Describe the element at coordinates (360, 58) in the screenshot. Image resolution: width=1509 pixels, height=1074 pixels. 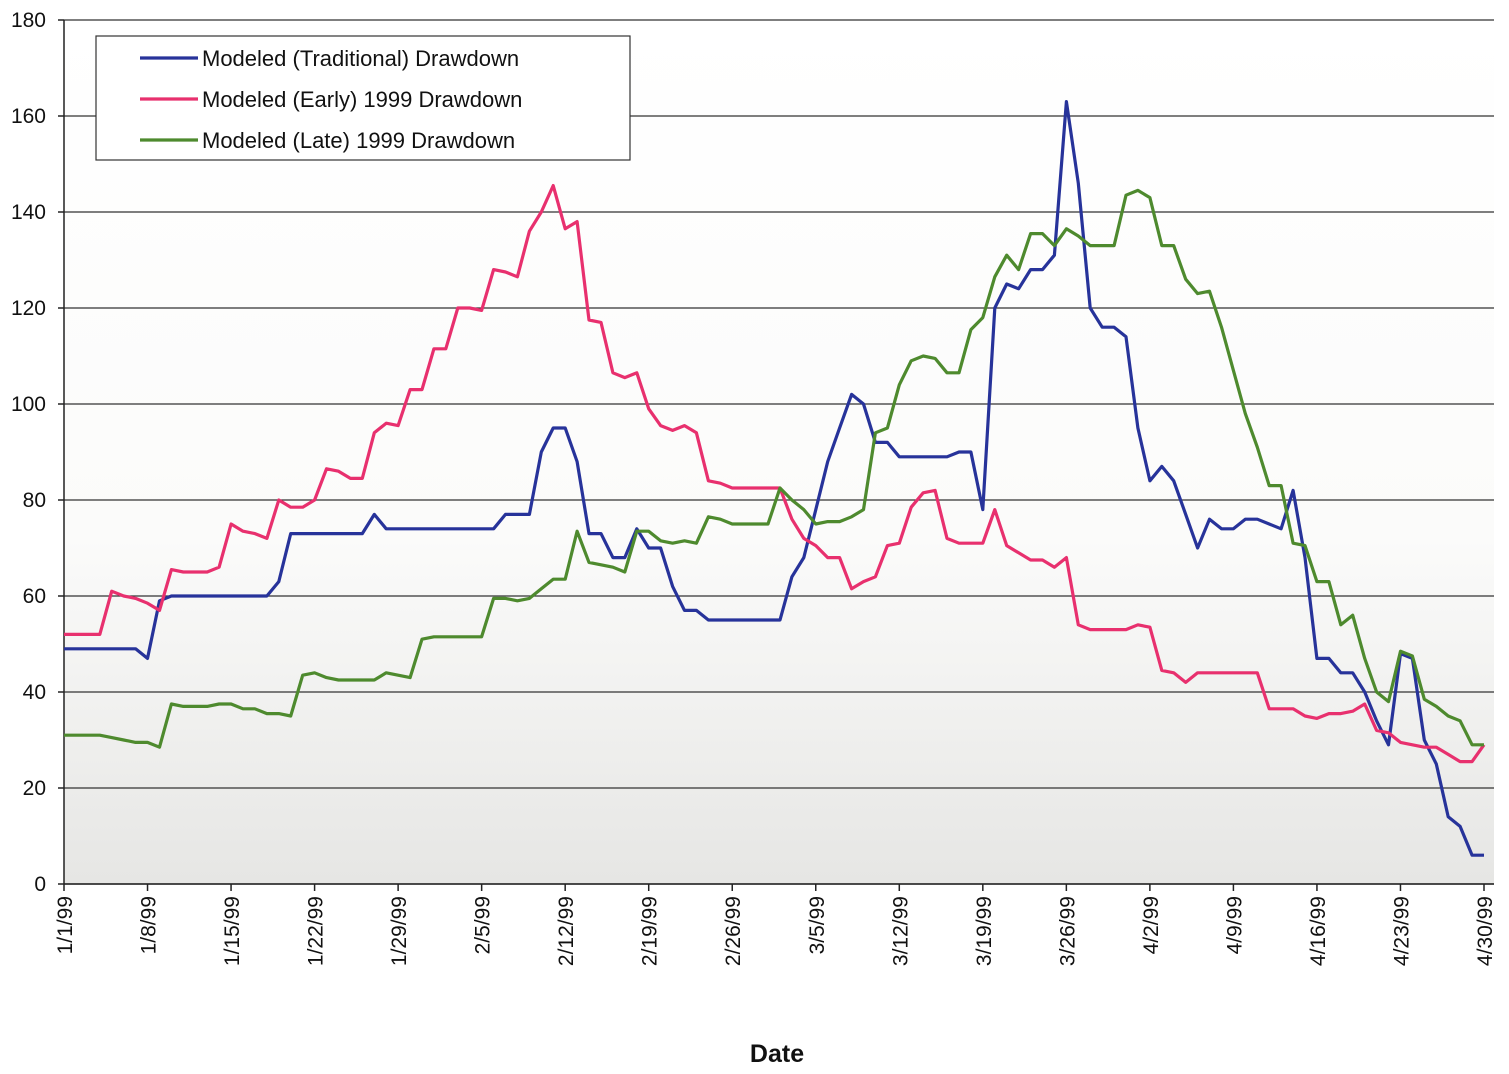
I see `legend-label: Modeled (Traditional) Drawdown` at that location.